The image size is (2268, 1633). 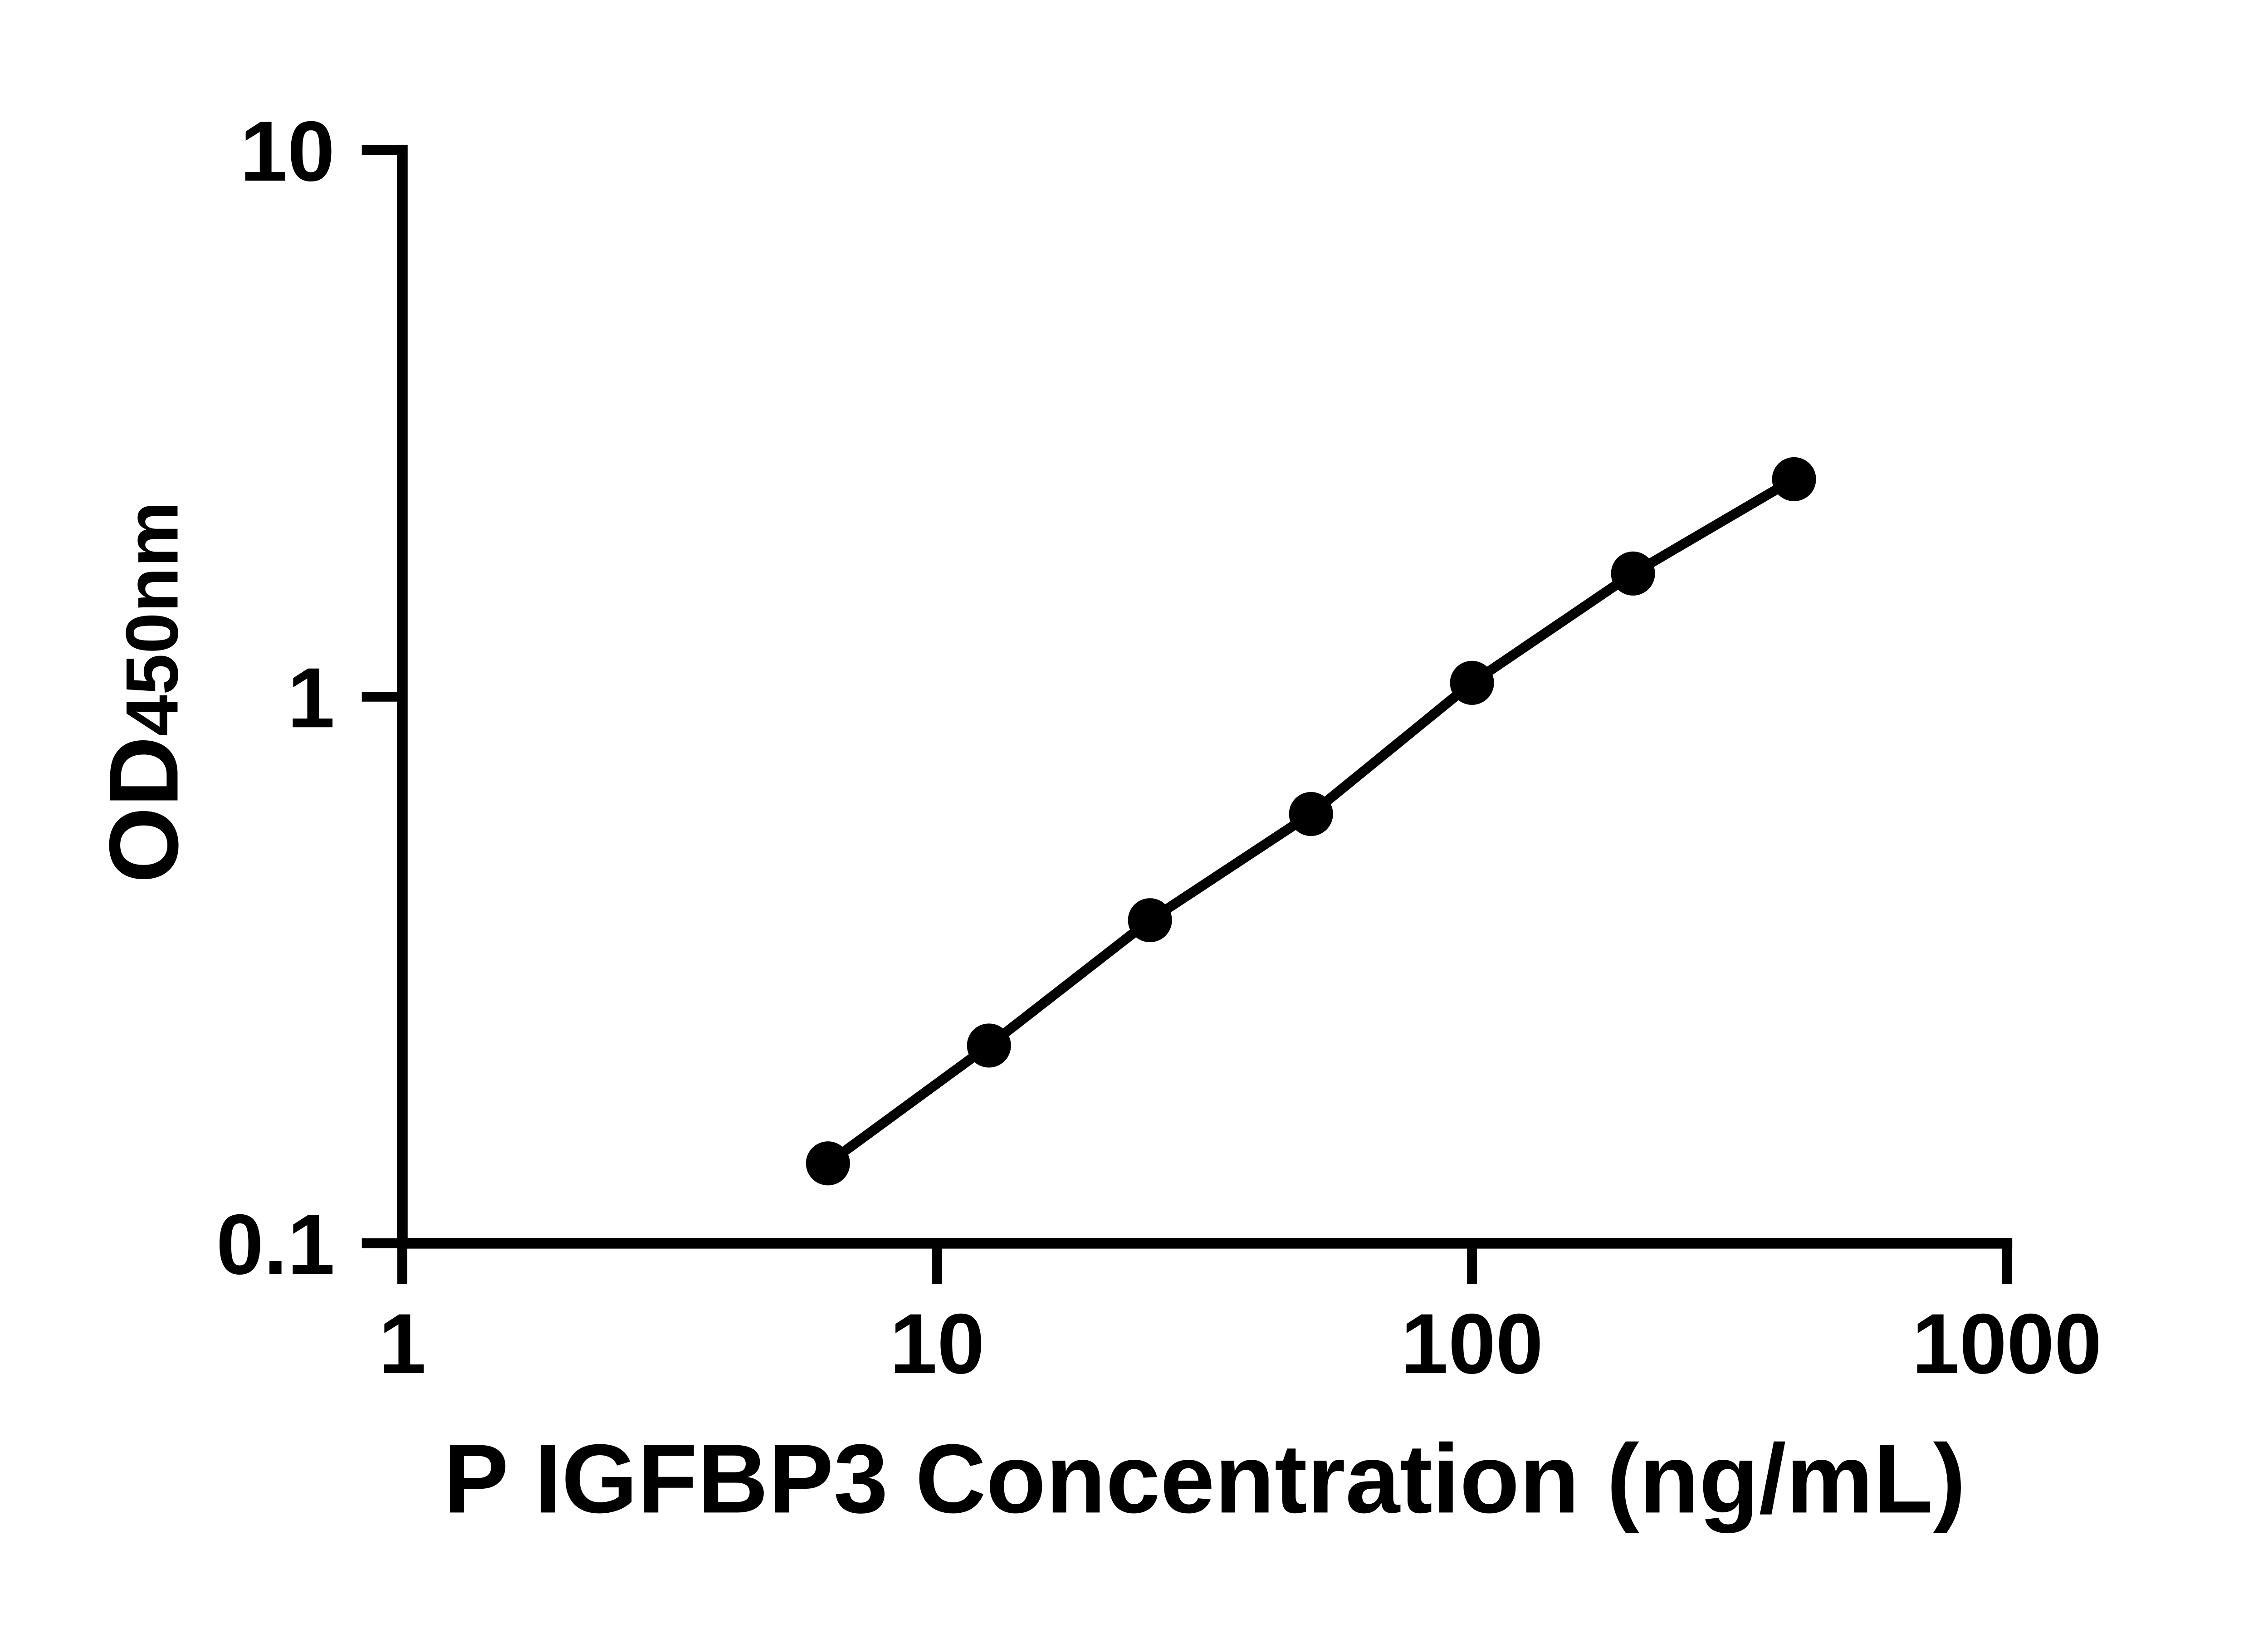 What do you see at coordinates (1472, 1343) in the screenshot?
I see `x-tick-label: 100` at bounding box center [1472, 1343].